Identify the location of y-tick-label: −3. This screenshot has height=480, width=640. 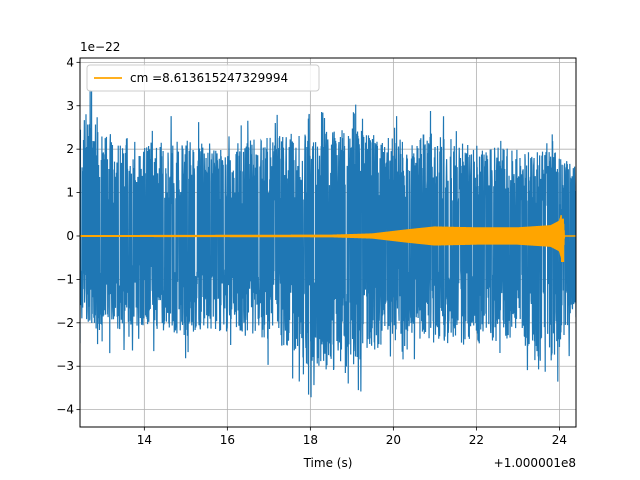
(65, 366).